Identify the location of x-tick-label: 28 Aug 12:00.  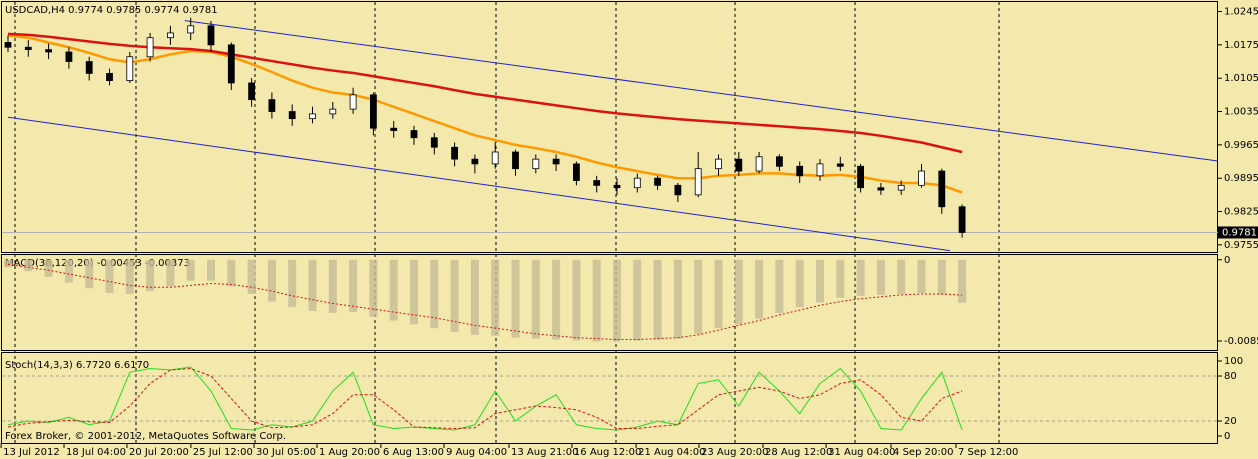
(798, 452).